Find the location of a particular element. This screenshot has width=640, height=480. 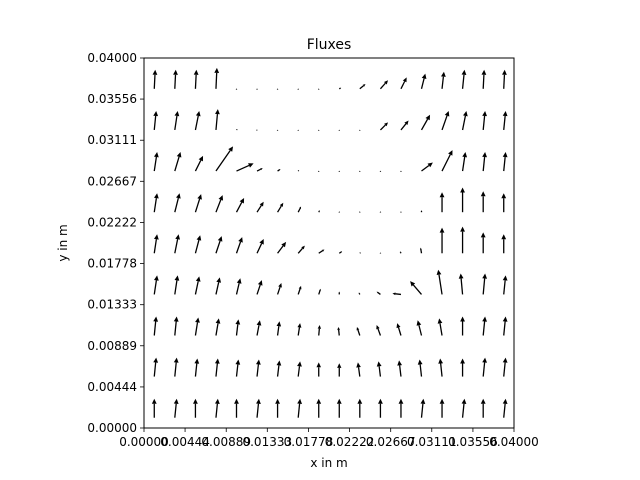

y-tick-label: 0.03111 is located at coordinates (112, 140).